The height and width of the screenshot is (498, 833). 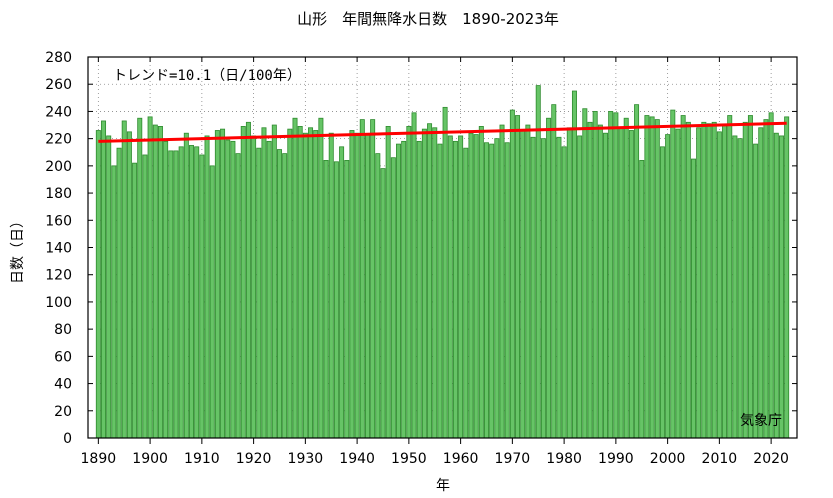 What do you see at coordinates (409, 459) in the screenshot?
I see `x-tick-label: 1950` at bounding box center [409, 459].